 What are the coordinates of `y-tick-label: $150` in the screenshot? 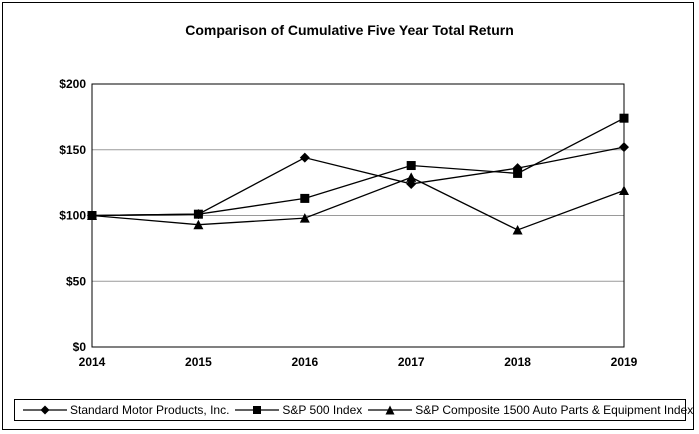 It's located at (72, 150).